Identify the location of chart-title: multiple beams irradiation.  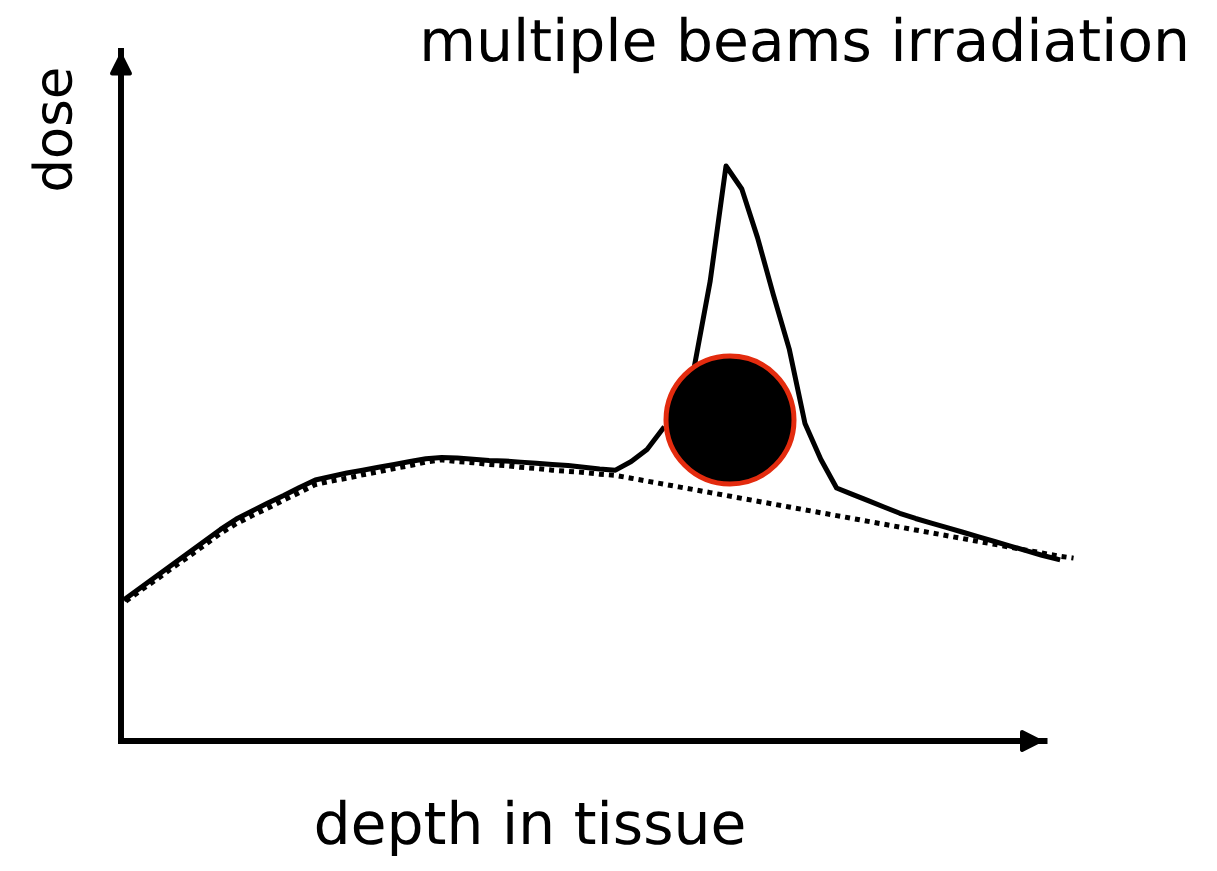
(805, 45).